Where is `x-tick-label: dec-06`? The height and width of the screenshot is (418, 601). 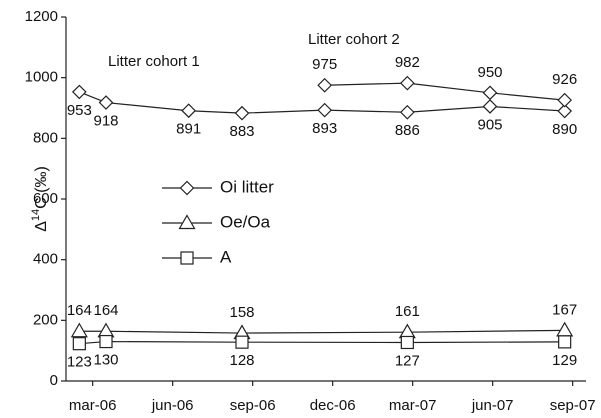 x-tick-label: dec-06 is located at coordinates (333, 405).